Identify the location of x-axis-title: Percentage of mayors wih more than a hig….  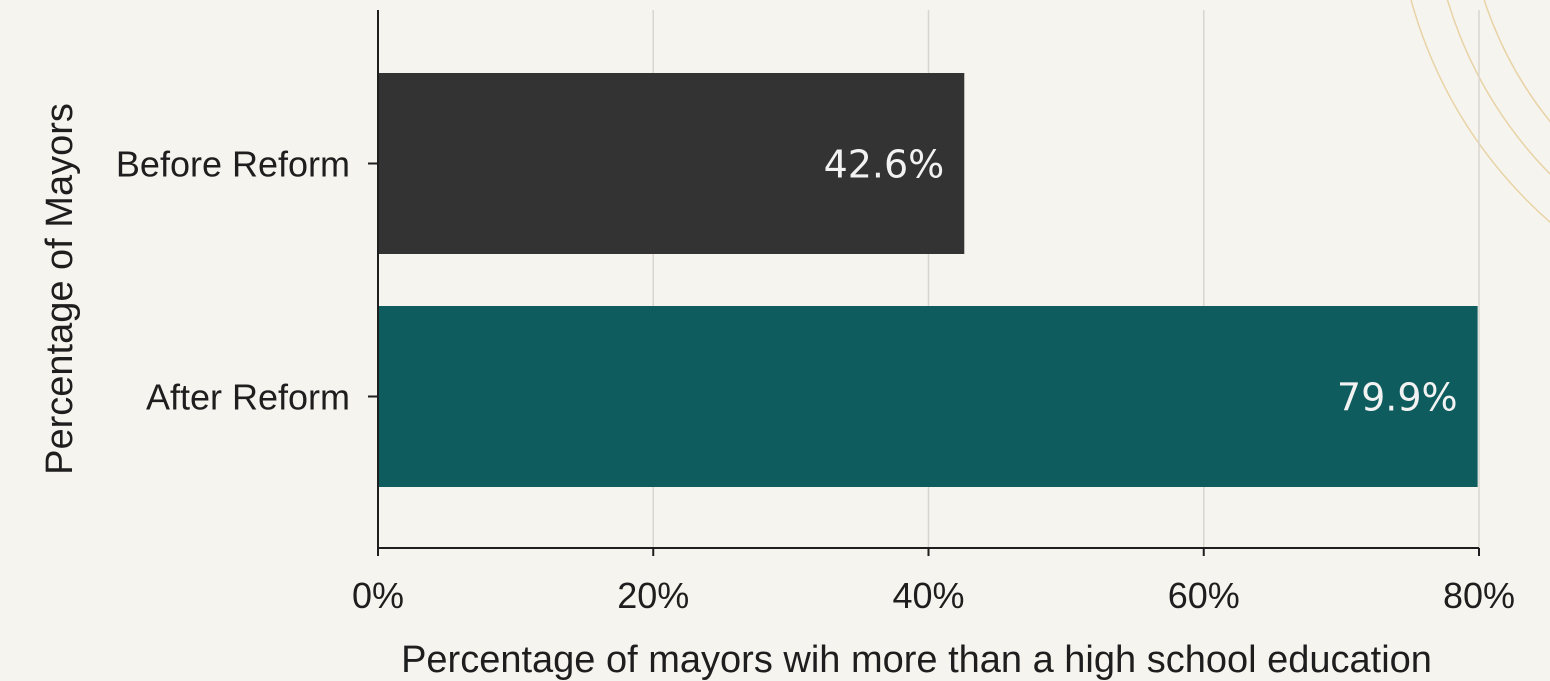
(916, 660).